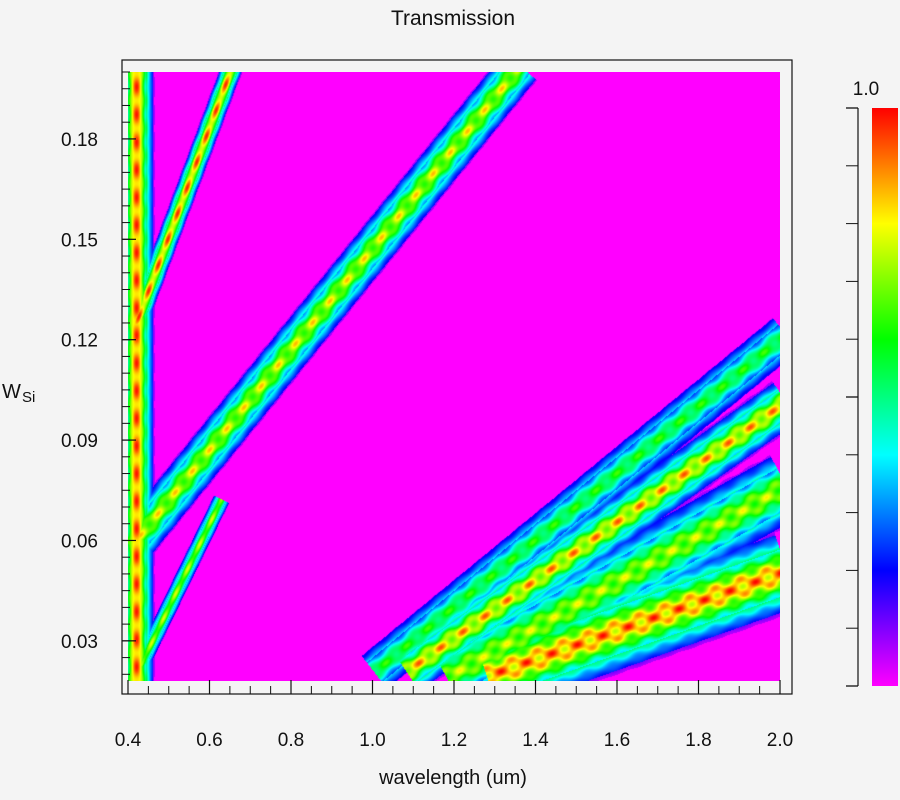 The width and height of the screenshot is (900, 800). I want to click on y-tick-label: 0.12, so click(79, 341).